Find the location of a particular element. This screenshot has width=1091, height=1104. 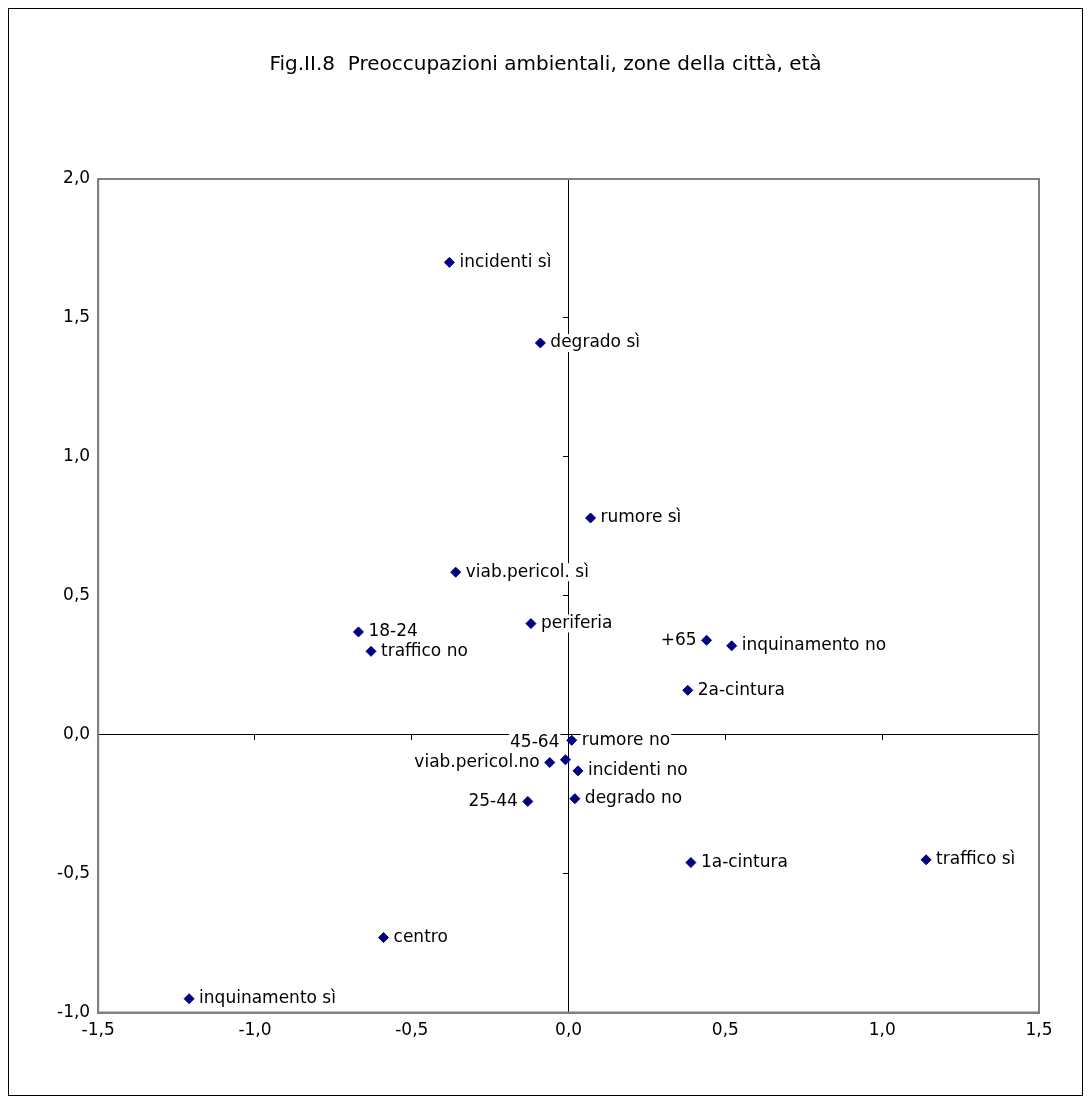

annotation: 2a-cintura is located at coordinates (741, 688).